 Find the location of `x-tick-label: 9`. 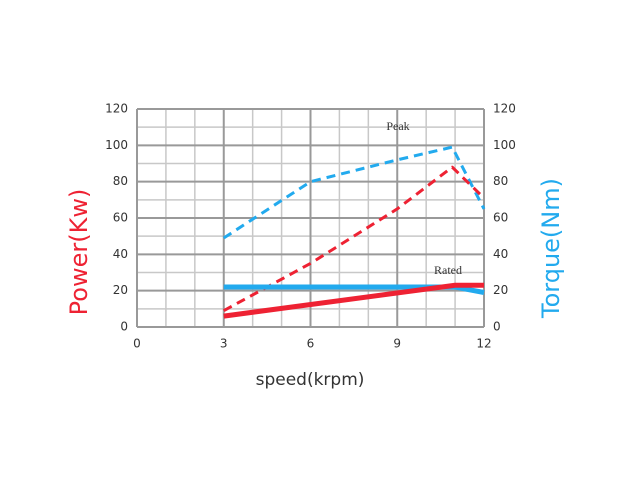

x-tick-label: 9 is located at coordinates (397, 344).